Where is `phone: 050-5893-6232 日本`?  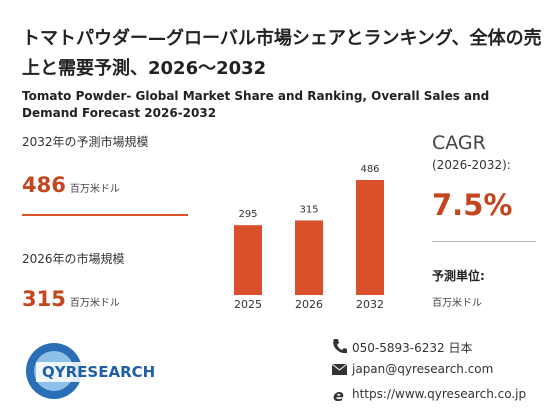
phone: 050-5893-6232 日本 is located at coordinates (412, 348).